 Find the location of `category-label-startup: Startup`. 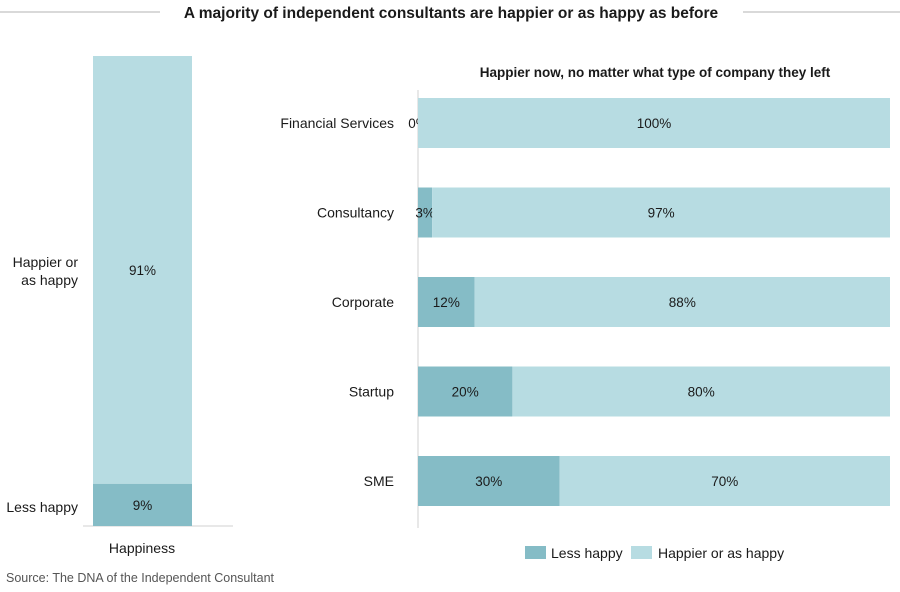

category-label-startup: Startup is located at coordinates (371, 392).